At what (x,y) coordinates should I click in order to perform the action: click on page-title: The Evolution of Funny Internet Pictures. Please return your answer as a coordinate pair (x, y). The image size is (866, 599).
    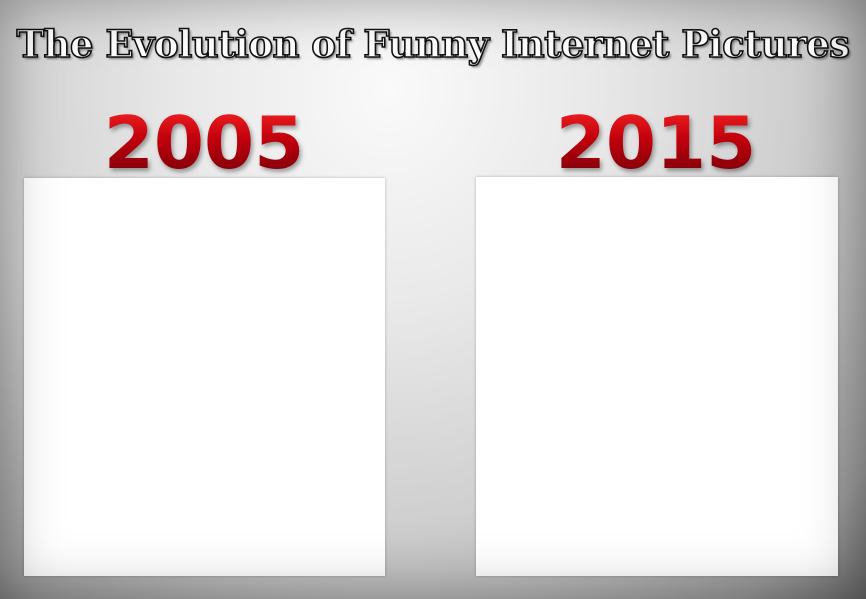
    Looking at the image, I should click on (433, 44).